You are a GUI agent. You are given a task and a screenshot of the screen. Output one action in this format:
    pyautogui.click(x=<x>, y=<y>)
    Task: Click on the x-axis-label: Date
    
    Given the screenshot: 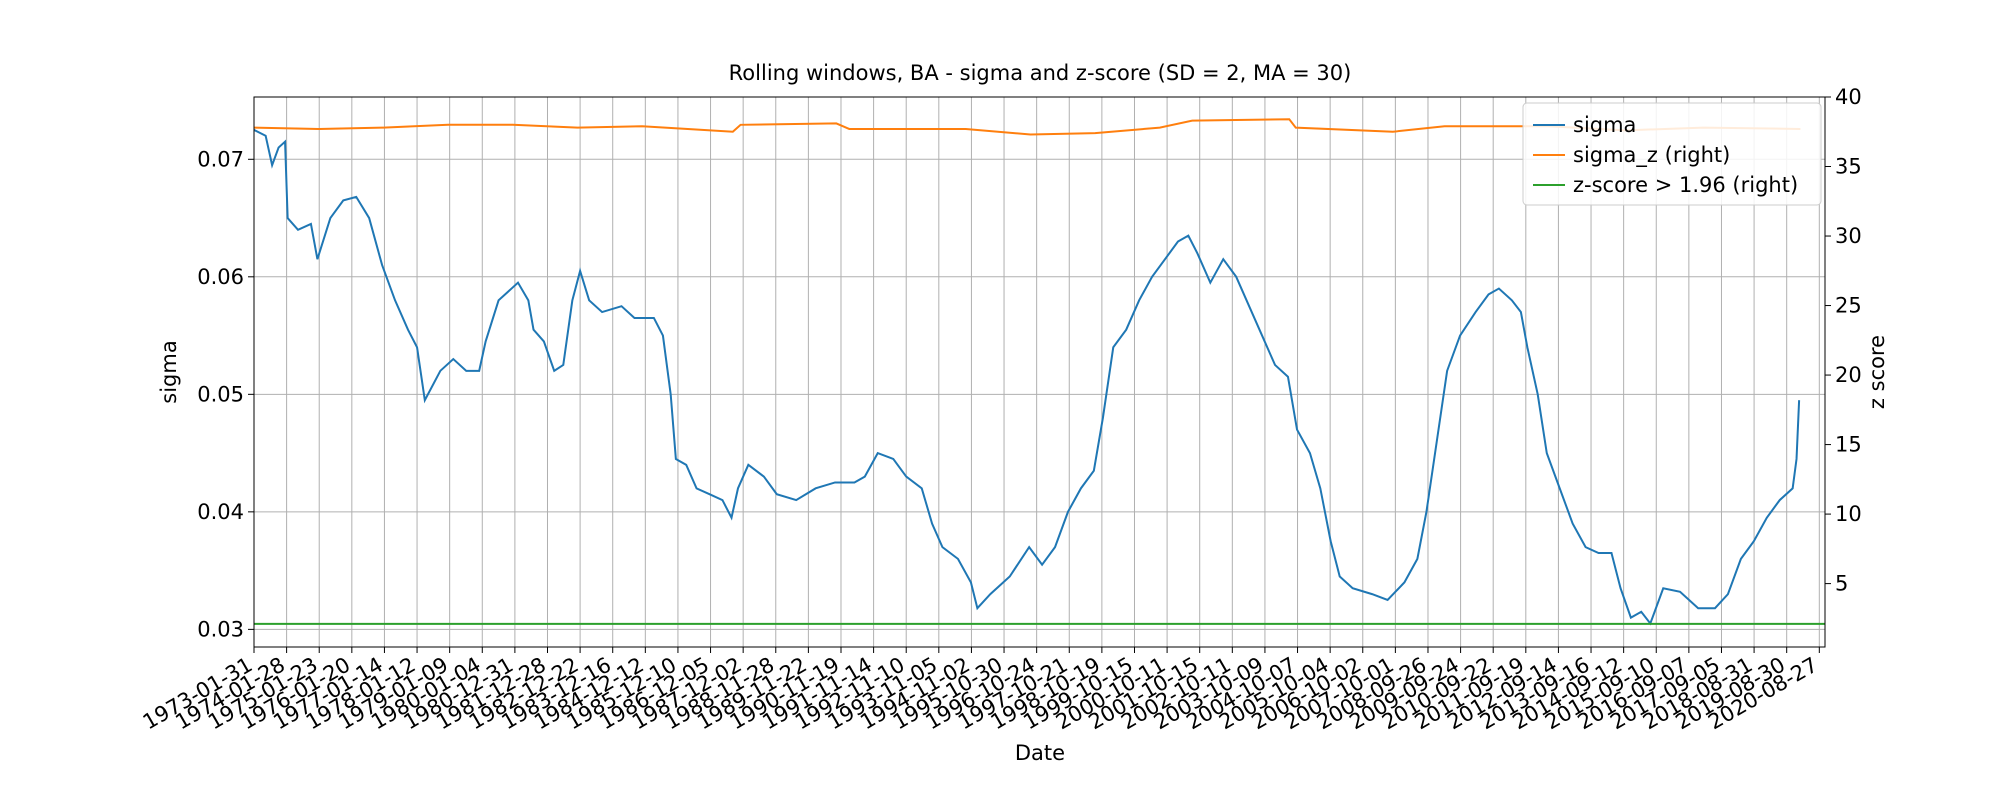 What is the action you would take?
    pyautogui.click(x=1040, y=753)
    